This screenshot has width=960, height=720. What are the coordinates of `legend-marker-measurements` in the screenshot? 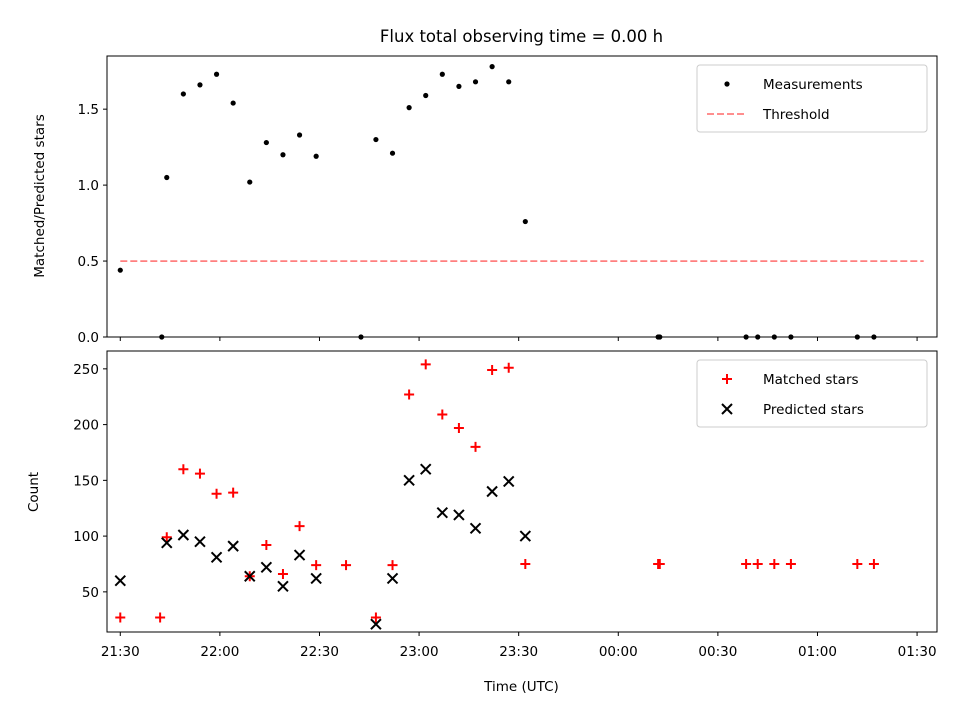 It's located at (727, 84).